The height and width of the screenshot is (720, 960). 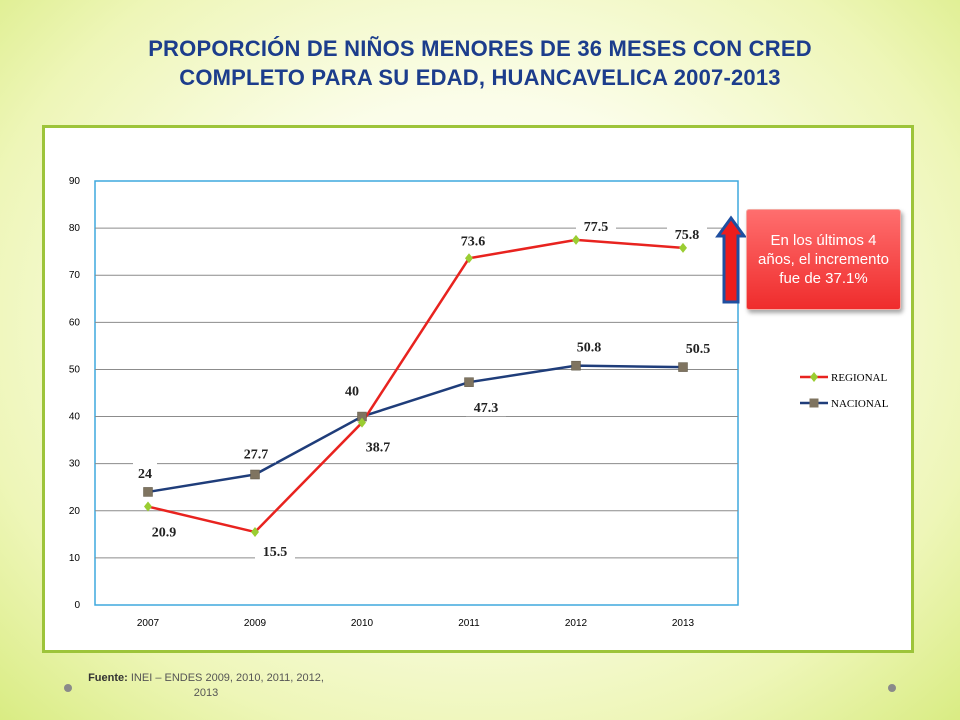 What do you see at coordinates (687, 235) in the screenshot?
I see `data-label-regional: 75.8` at bounding box center [687, 235].